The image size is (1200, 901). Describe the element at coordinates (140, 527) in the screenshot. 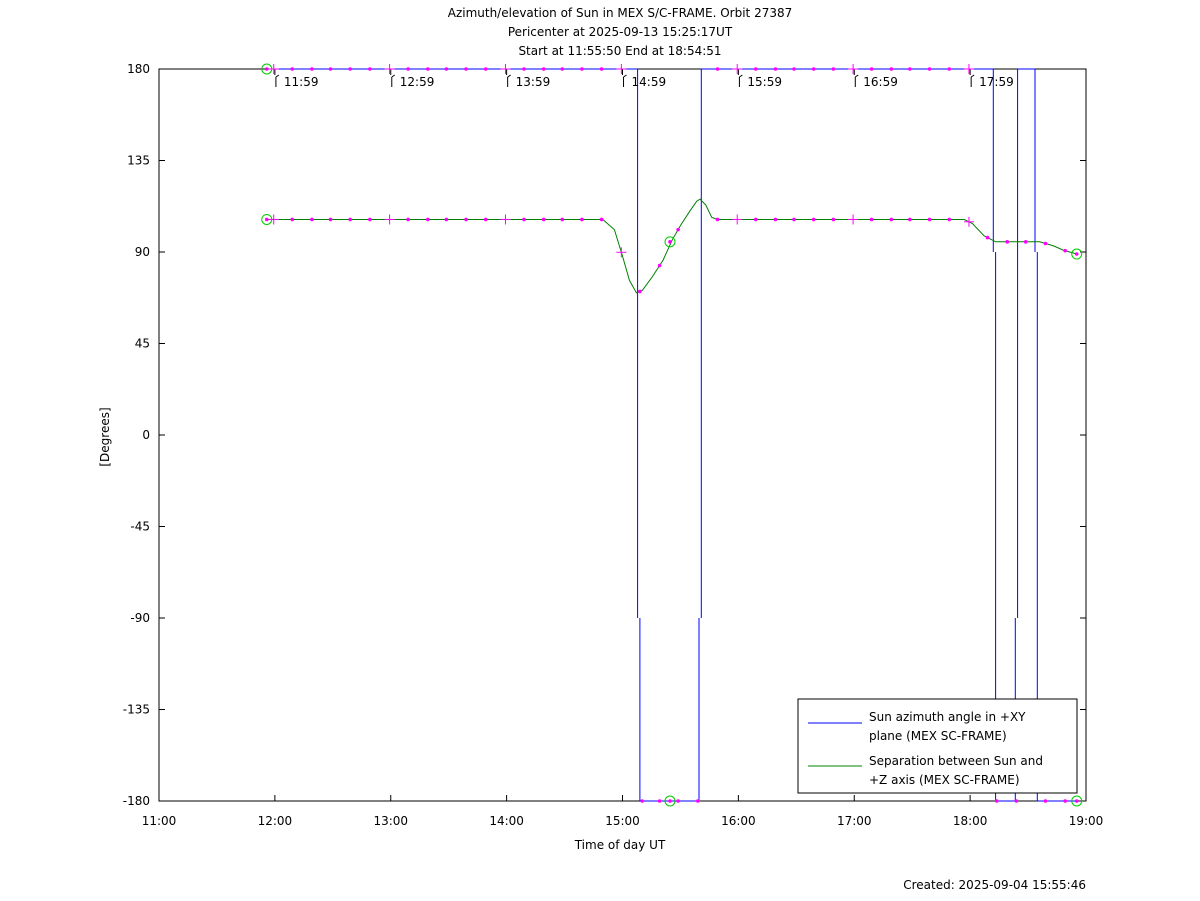

I see `y-tick-label: -45` at that location.